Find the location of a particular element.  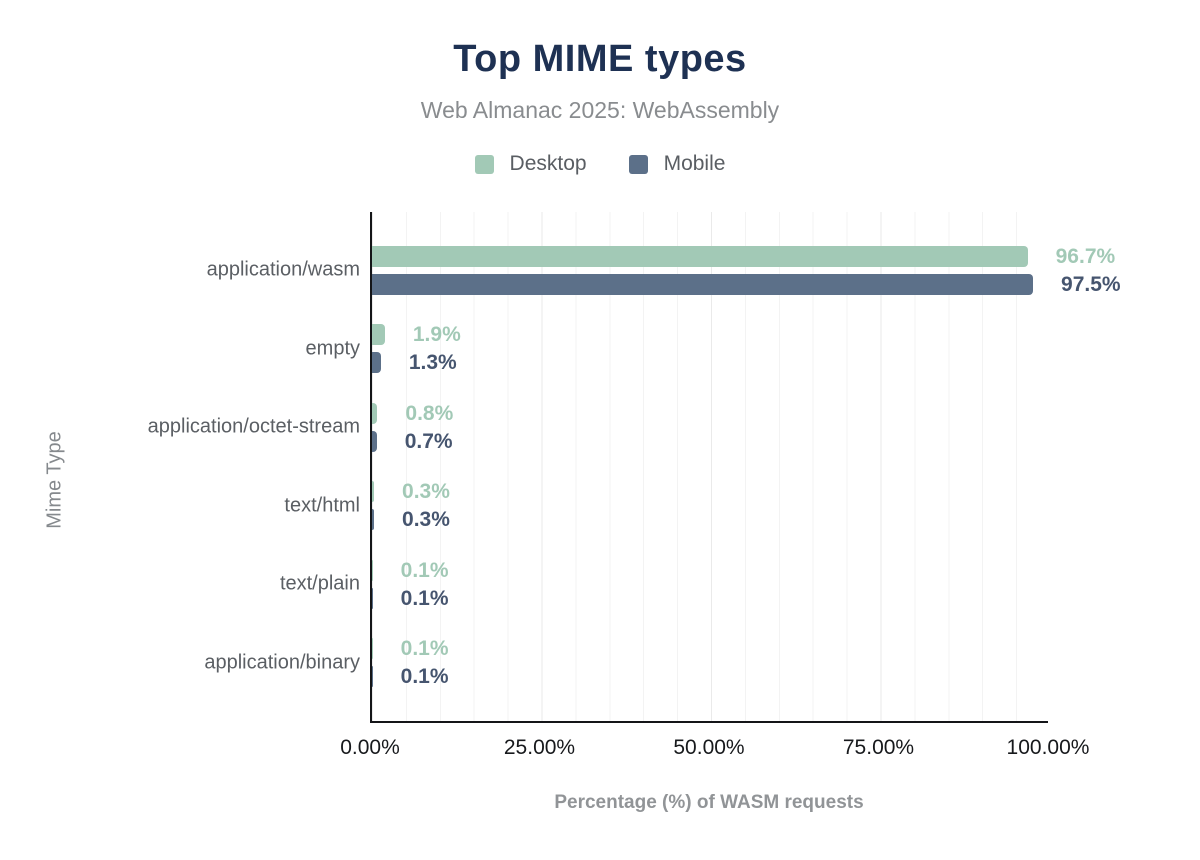

data-label-desktop: 96.7% is located at coordinates (1085, 256).